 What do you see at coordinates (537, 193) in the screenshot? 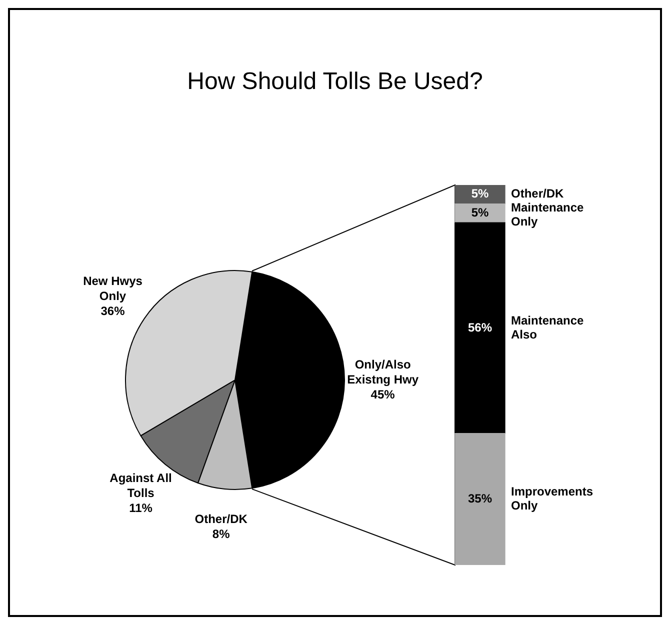
I see `series-label: Other/DK` at bounding box center [537, 193].